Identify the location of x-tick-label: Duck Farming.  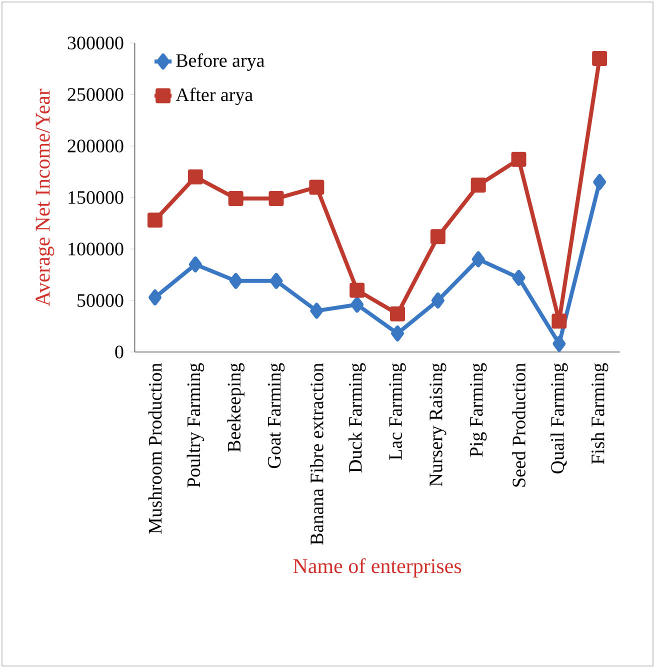
(357, 418).